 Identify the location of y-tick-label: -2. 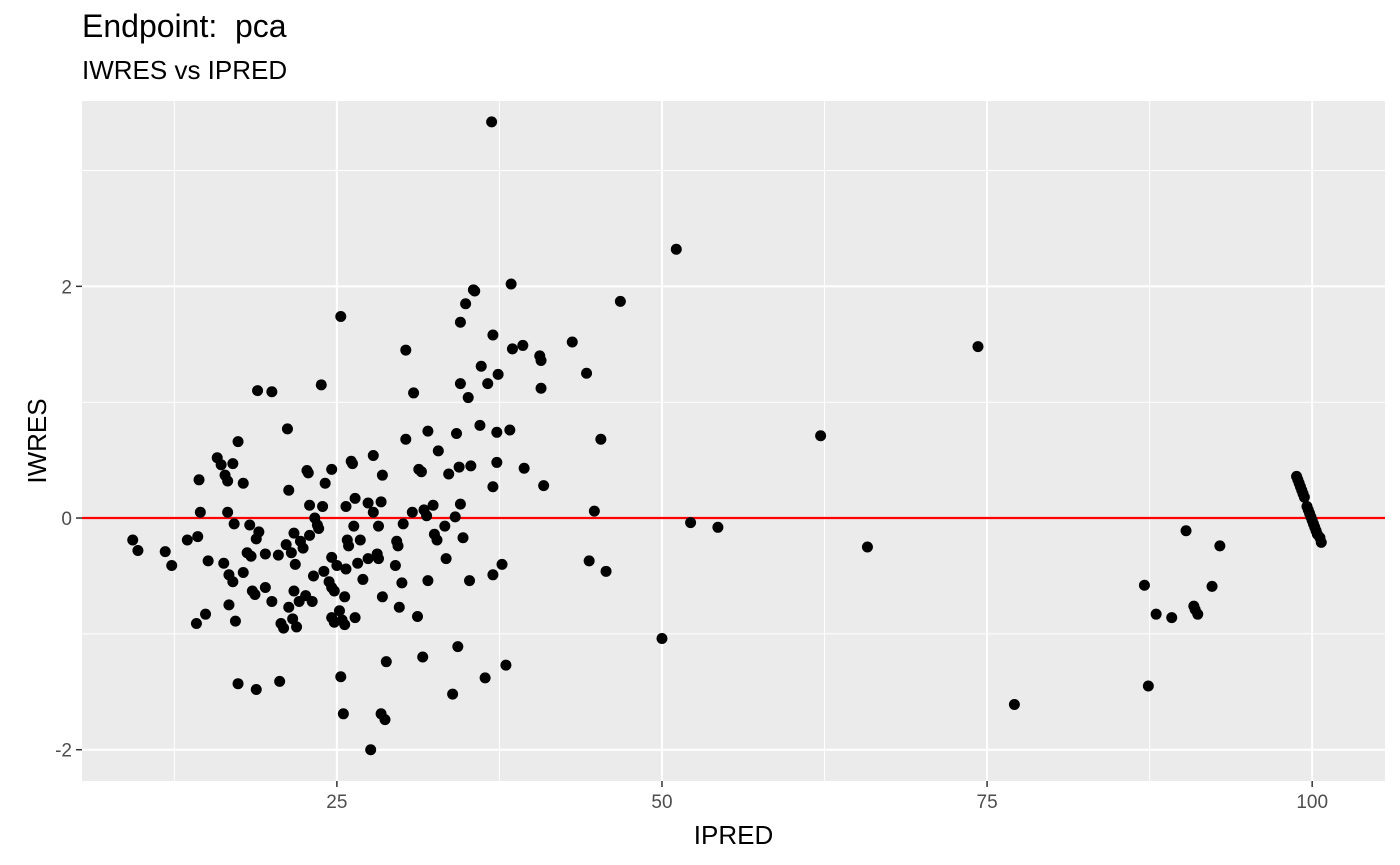
(63, 751).